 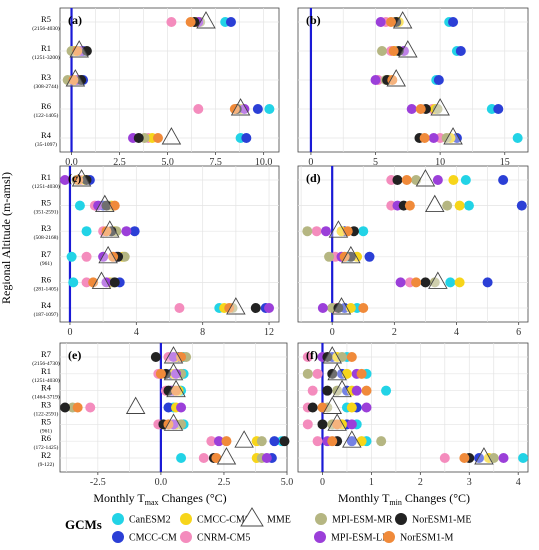 I want to click on x-tick-label: 4, so click(x=456, y=332).